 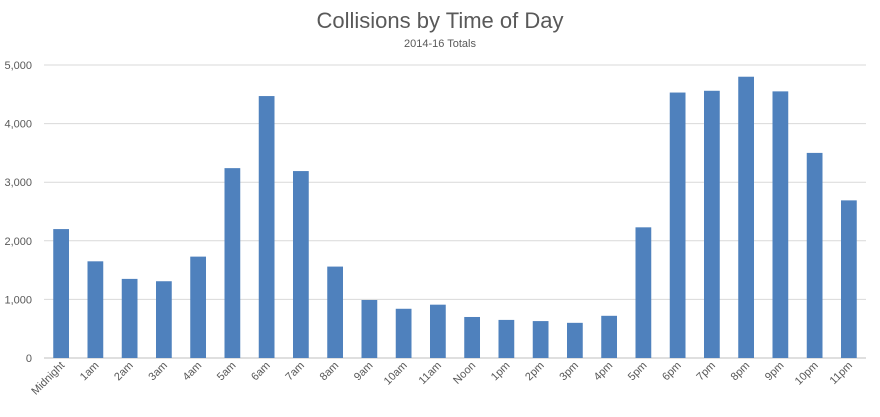 I want to click on x-tick-label: 3am, so click(x=158, y=372).